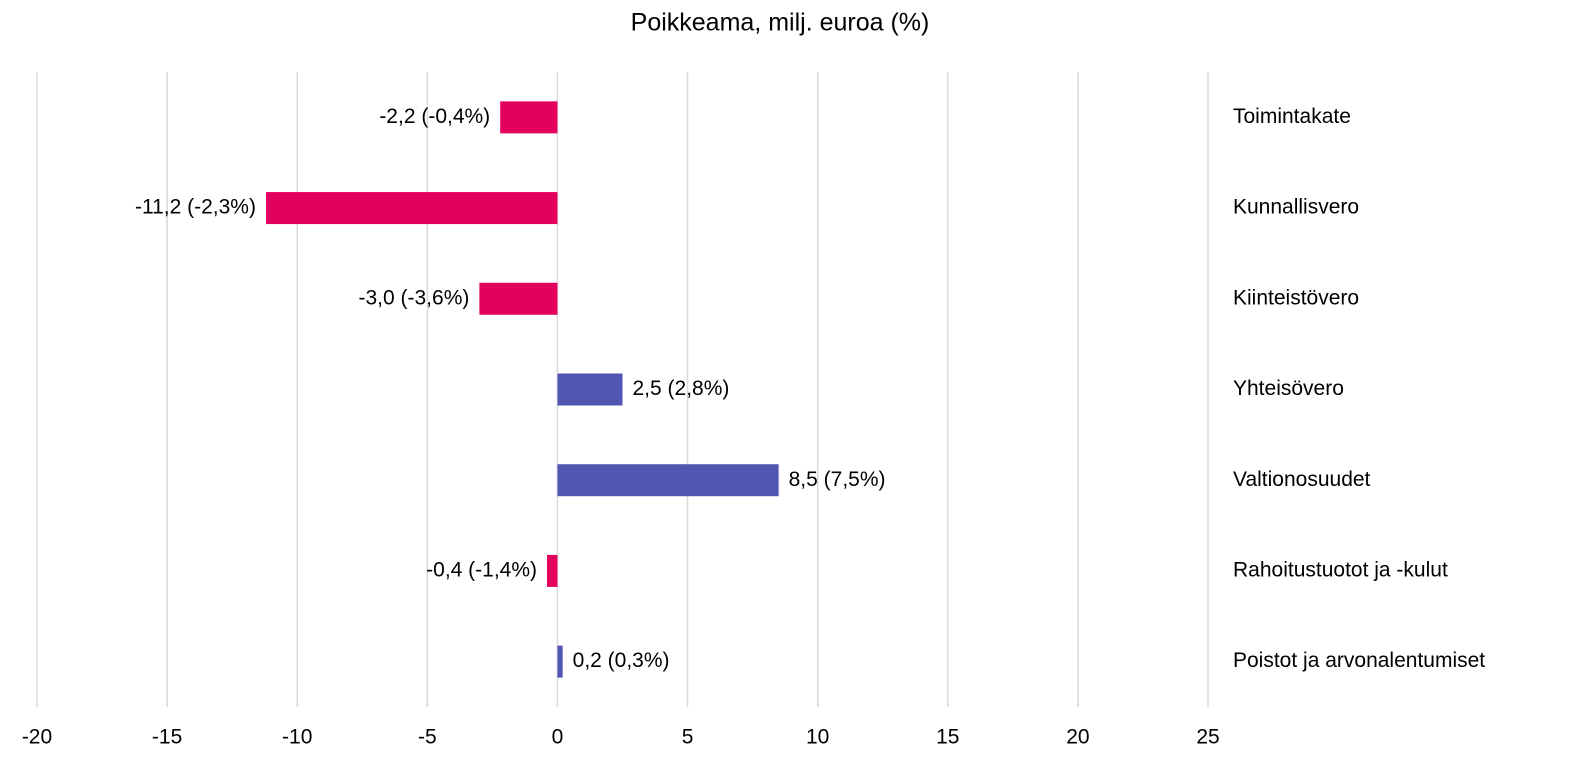 Image resolution: width=1571 pixels, height=758 pixels. Describe the element at coordinates (621, 660) in the screenshot. I see `data-label: 0,2 (0,3%)` at that location.